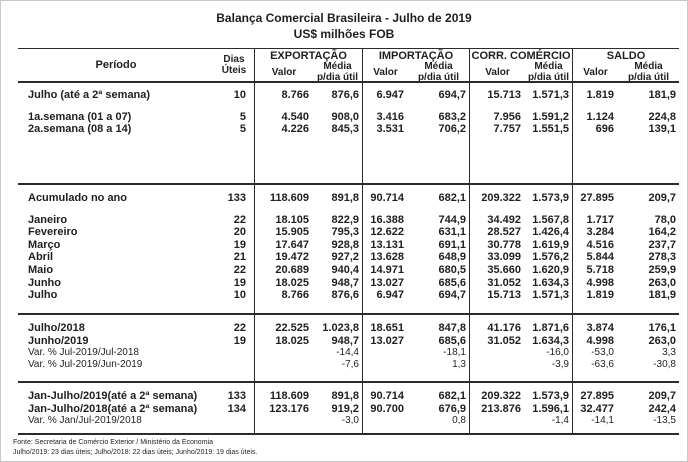  I want to click on table-bottom-border, so click(348, 434).